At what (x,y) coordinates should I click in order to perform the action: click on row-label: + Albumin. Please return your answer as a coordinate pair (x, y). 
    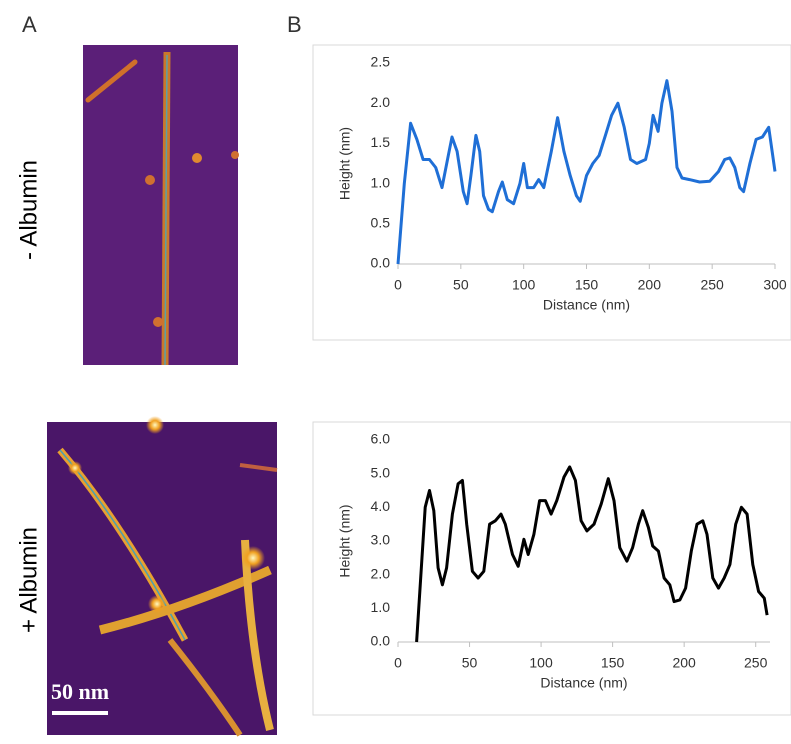
    Looking at the image, I should click on (28, 580).